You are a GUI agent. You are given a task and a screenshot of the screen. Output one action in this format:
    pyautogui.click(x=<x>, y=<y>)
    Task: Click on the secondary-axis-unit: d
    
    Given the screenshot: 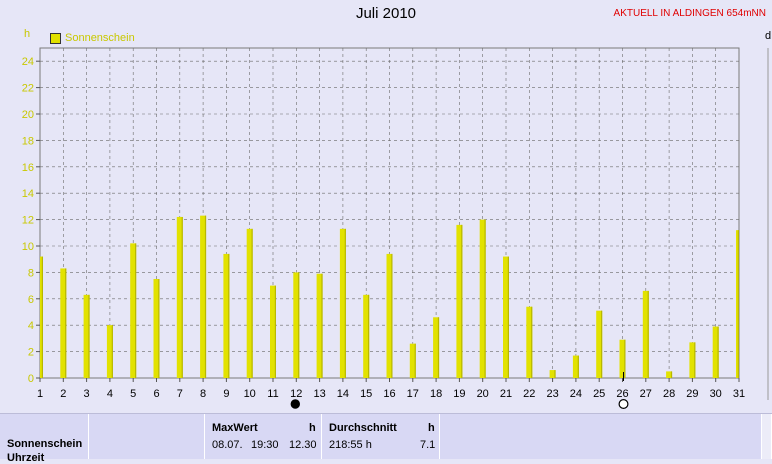 What is the action you would take?
    pyautogui.click(x=768, y=36)
    